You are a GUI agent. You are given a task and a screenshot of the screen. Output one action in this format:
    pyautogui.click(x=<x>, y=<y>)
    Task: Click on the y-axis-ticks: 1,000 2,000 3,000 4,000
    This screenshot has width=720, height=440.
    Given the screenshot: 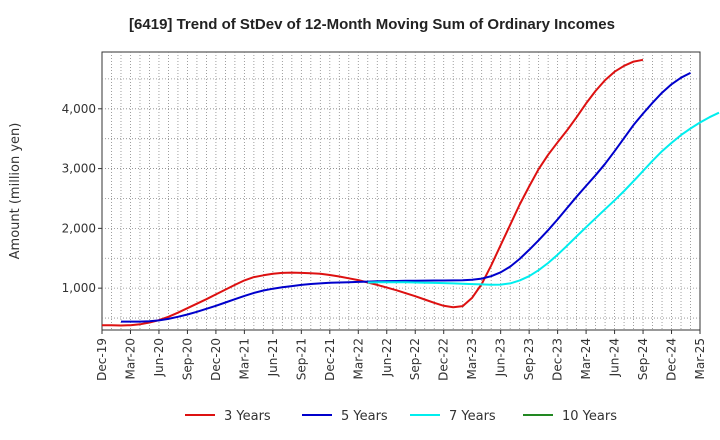 What is the action you would take?
    pyautogui.click(x=82, y=198)
    